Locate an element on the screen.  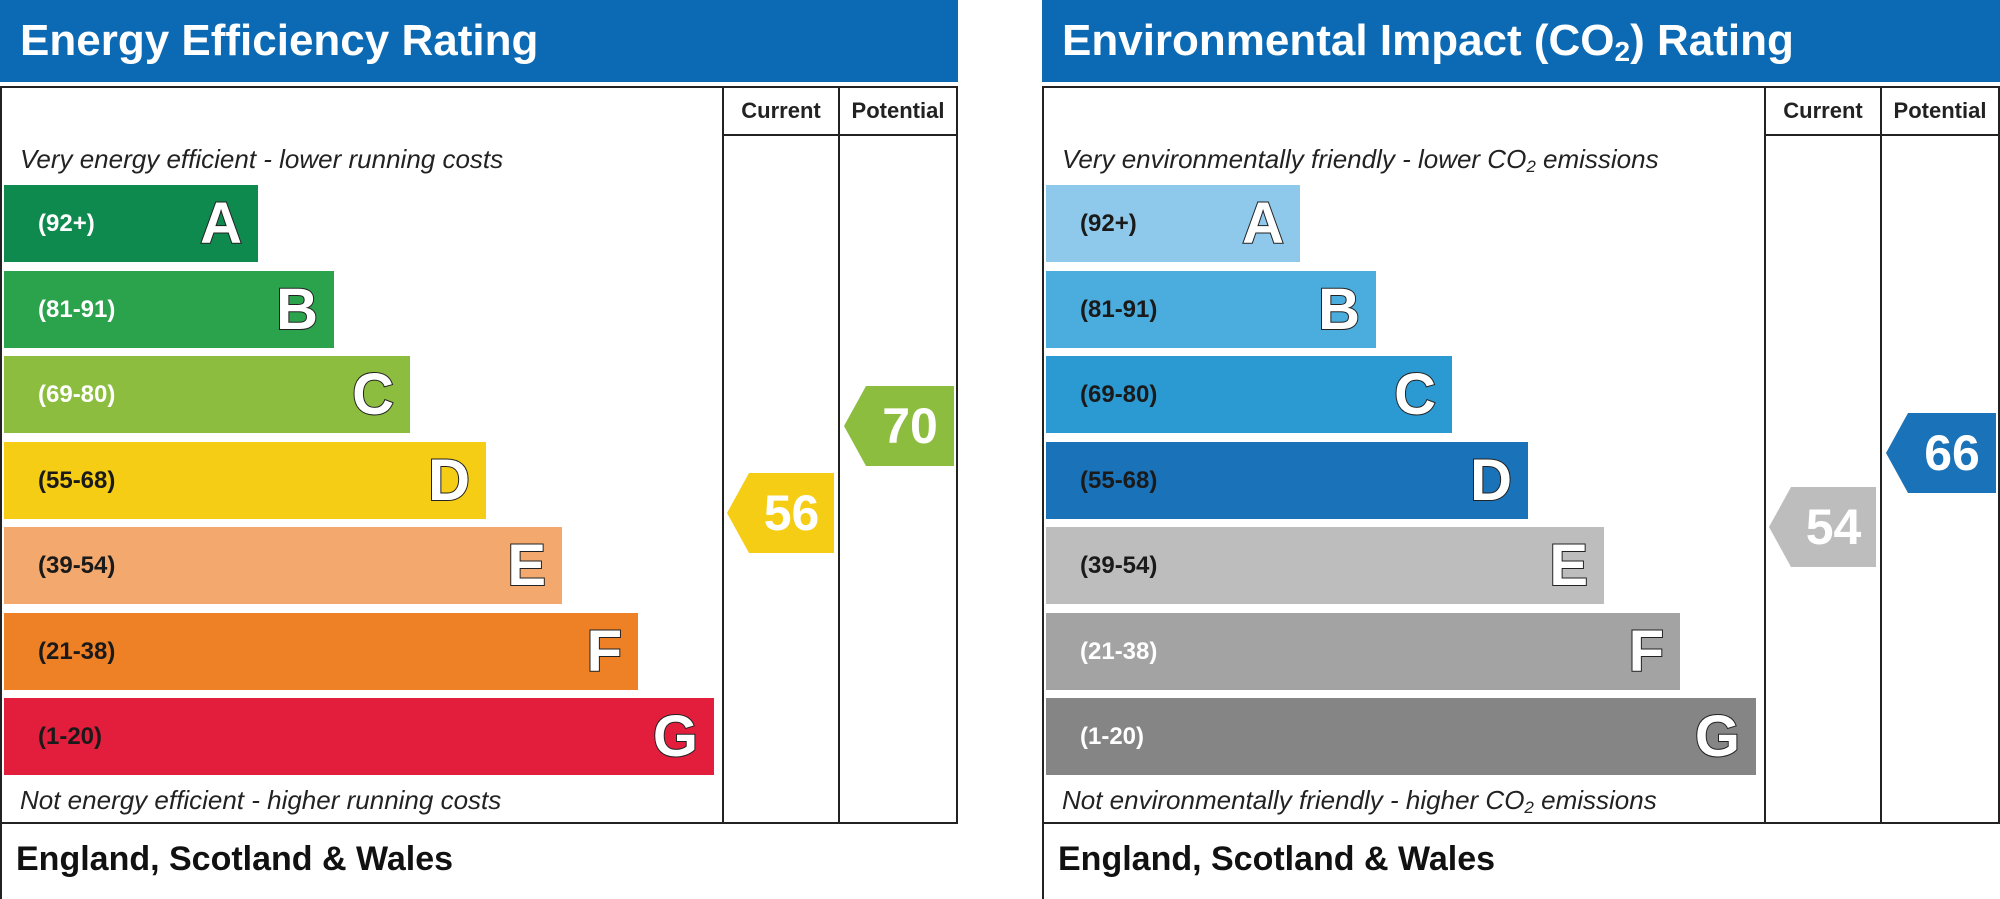
potential-rating-arrow: 66 is located at coordinates (1941, 453).